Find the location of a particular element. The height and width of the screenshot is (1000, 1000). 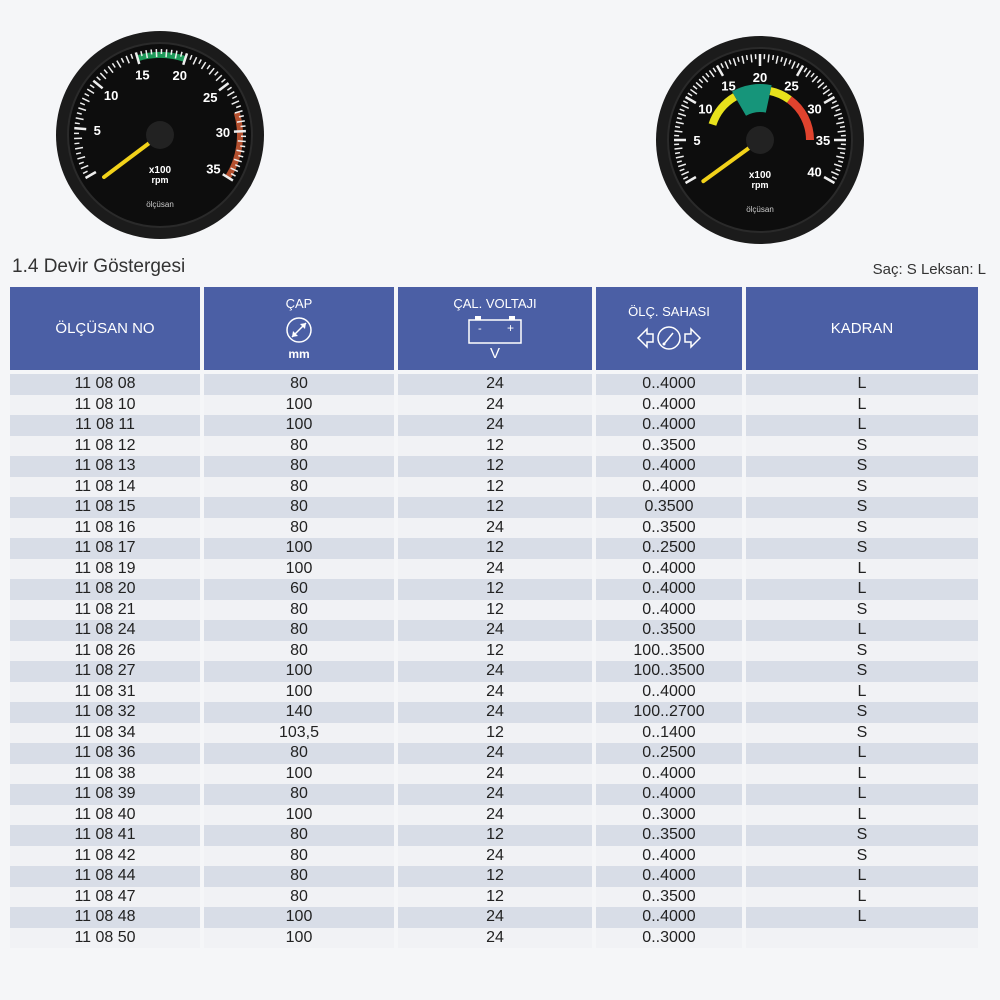

cell-product-no: 11 08 14 is located at coordinates (105, 486).